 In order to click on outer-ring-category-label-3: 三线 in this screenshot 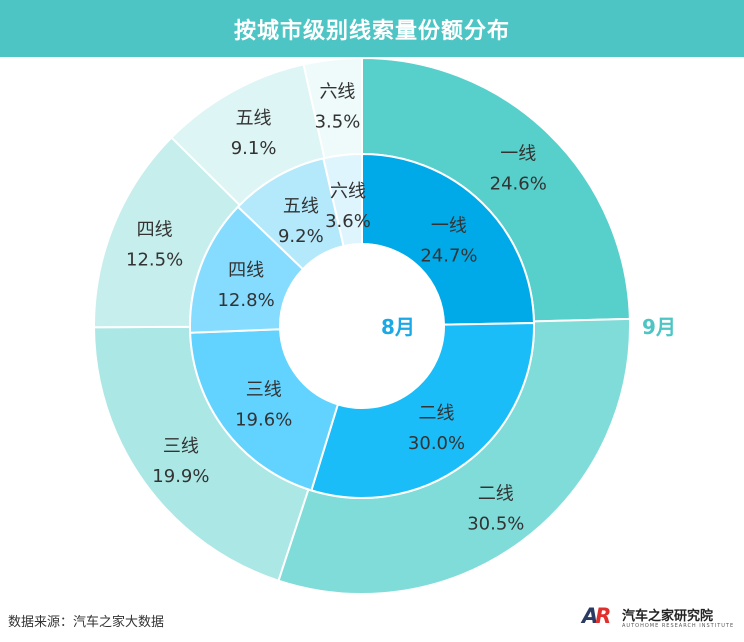, I will do `click(181, 446)`.